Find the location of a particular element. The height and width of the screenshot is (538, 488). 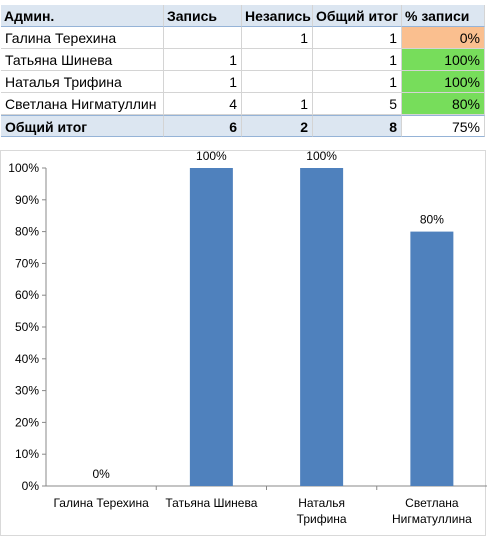

data-label: 80% is located at coordinates (432, 220).